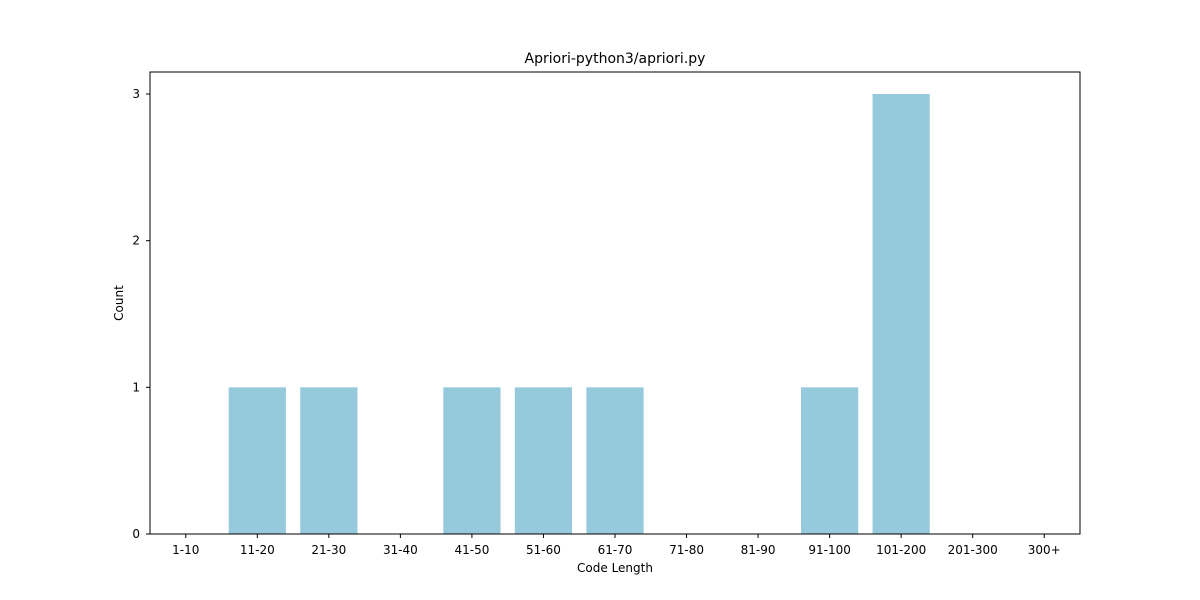  What do you see at coordinates (901, 550) in the screenshot?
I see `x-tick-label: 101-200` at bounding box center [901, 550].